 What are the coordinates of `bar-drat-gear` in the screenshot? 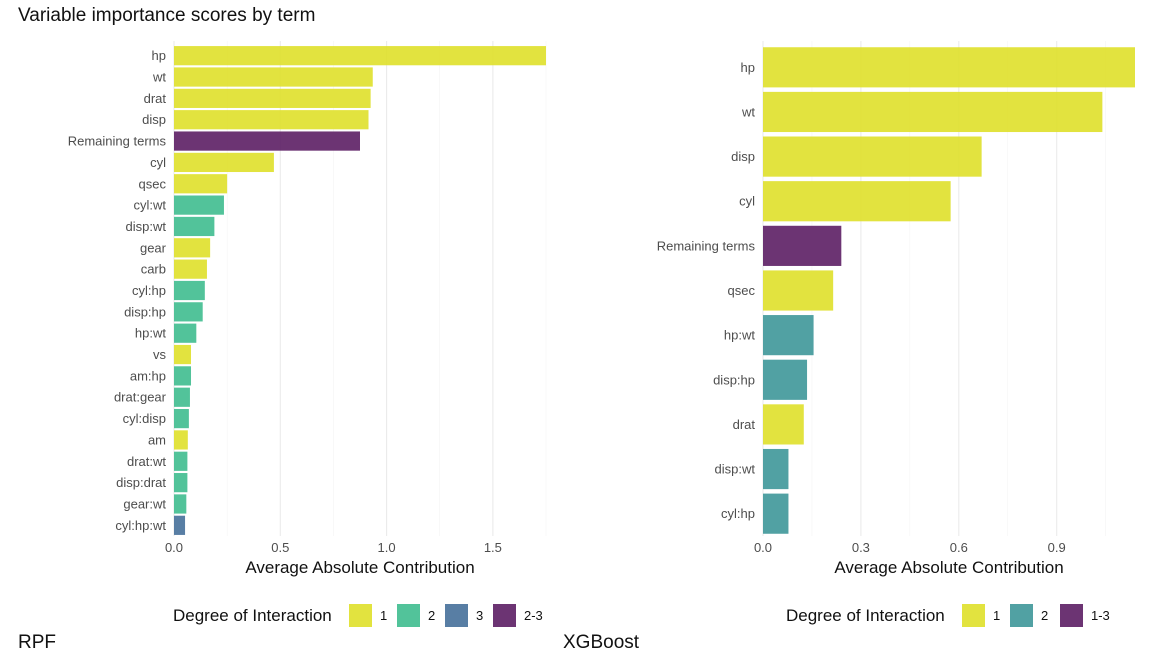 It's located at (182, 397).